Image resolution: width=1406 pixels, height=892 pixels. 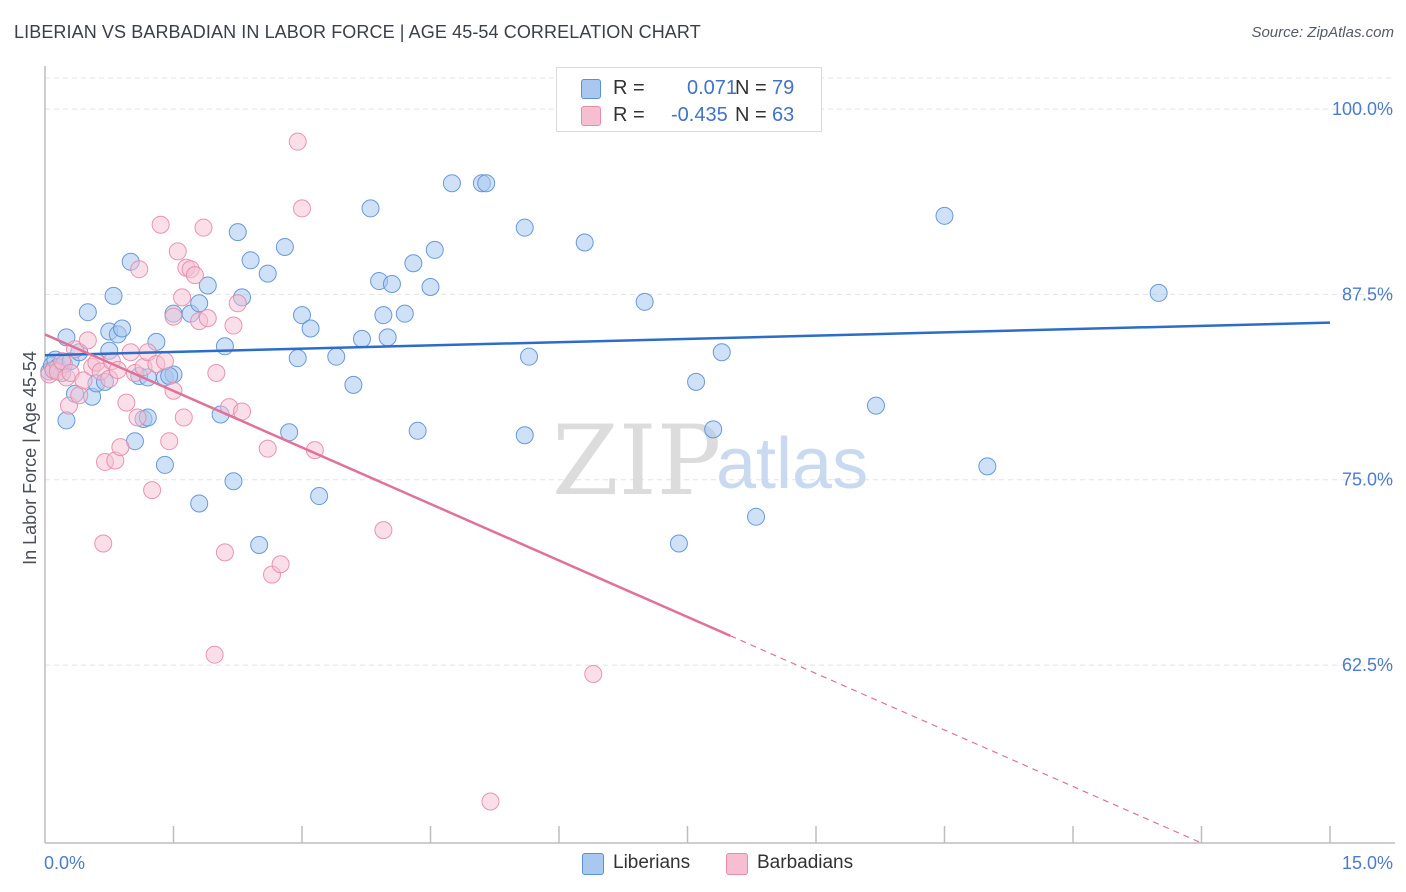 What do you see at coordinates (805, 862) in the screenshot?
I see `barbadians-label: Barbadians` at bounding box center [805, 862].